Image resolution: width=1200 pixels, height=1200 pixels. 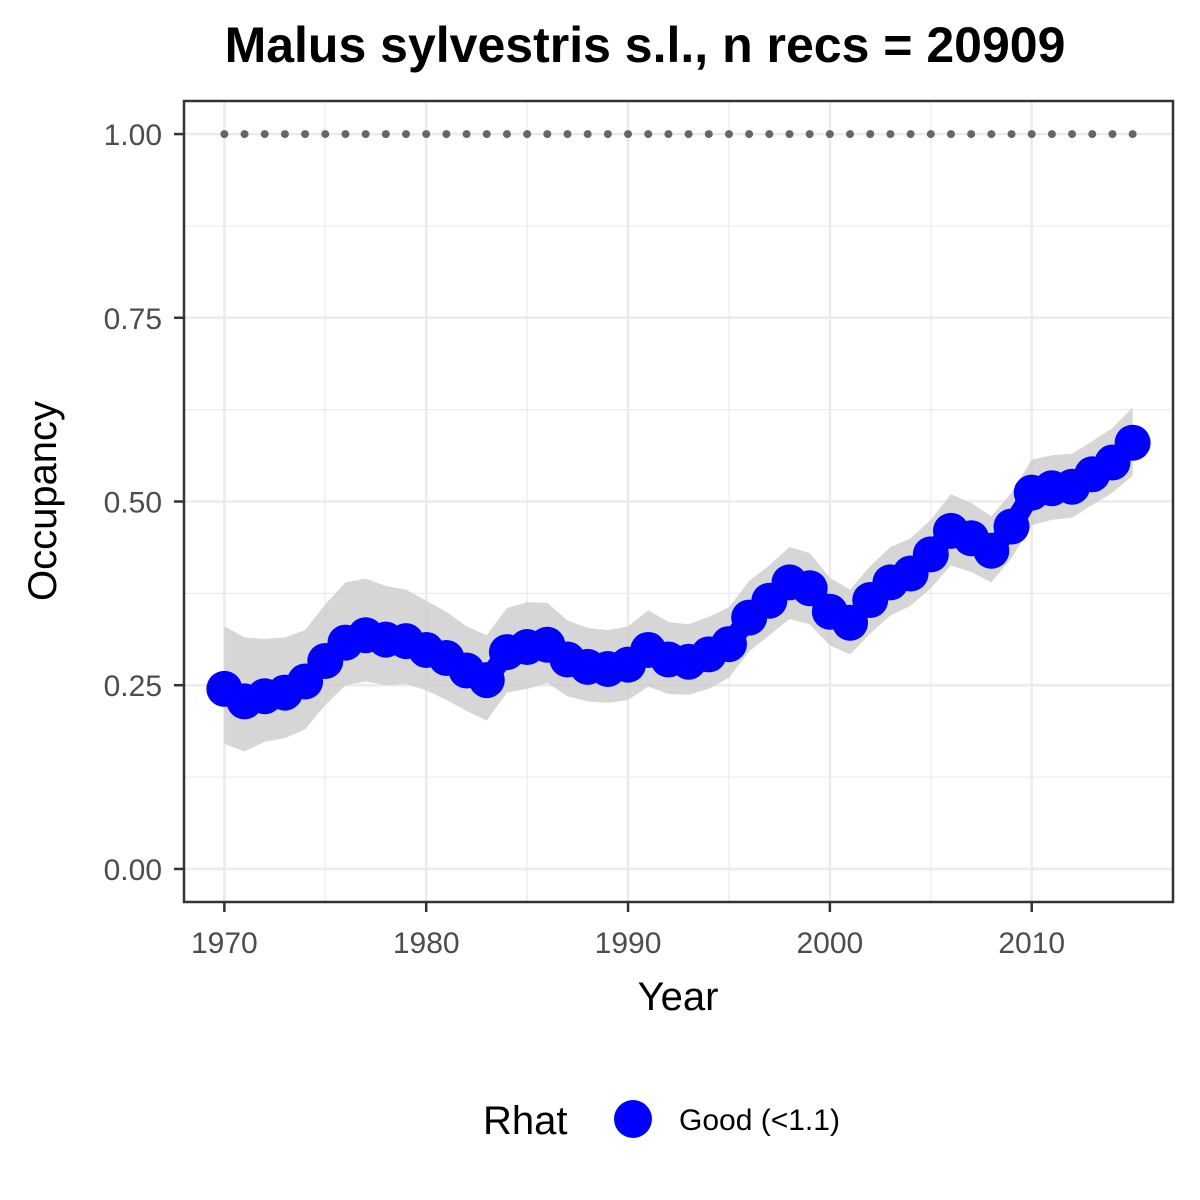 What do you see at coordinates (426, 943) in the screenshot?
I see `x-tick-label: 1980` at bounding box center [426, 943].